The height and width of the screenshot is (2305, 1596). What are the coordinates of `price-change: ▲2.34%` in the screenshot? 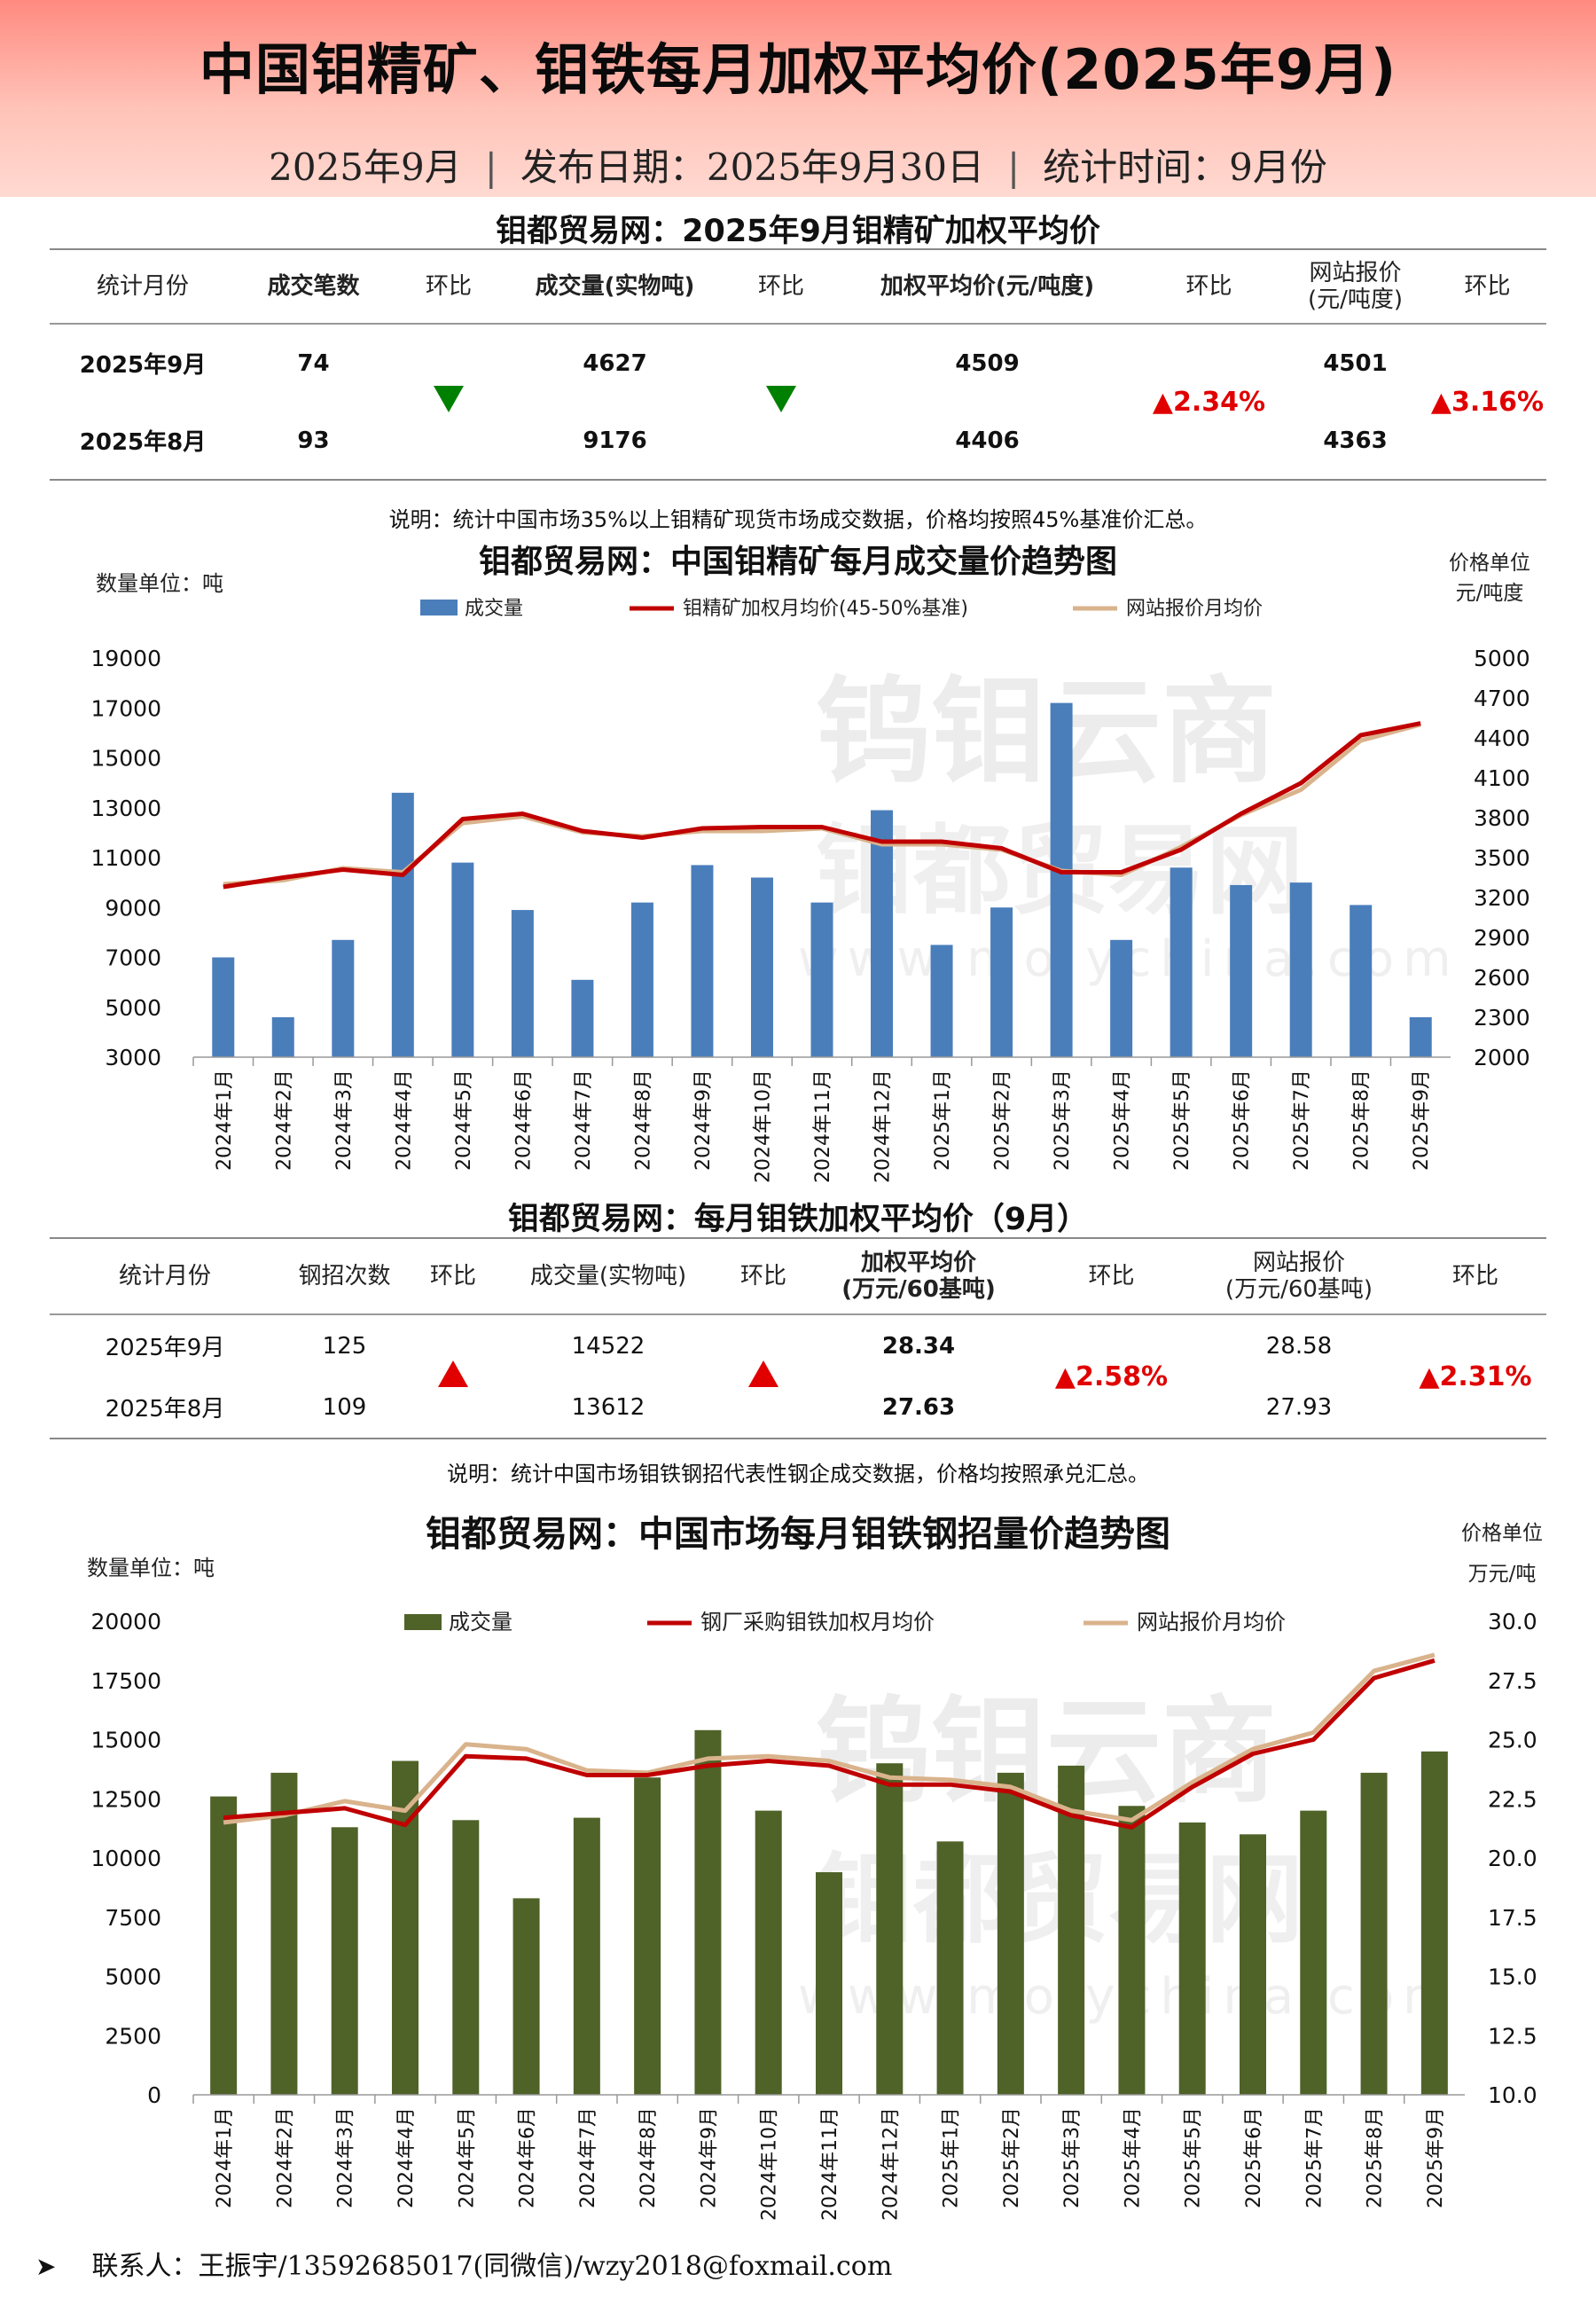 It's located at (1209, 402).